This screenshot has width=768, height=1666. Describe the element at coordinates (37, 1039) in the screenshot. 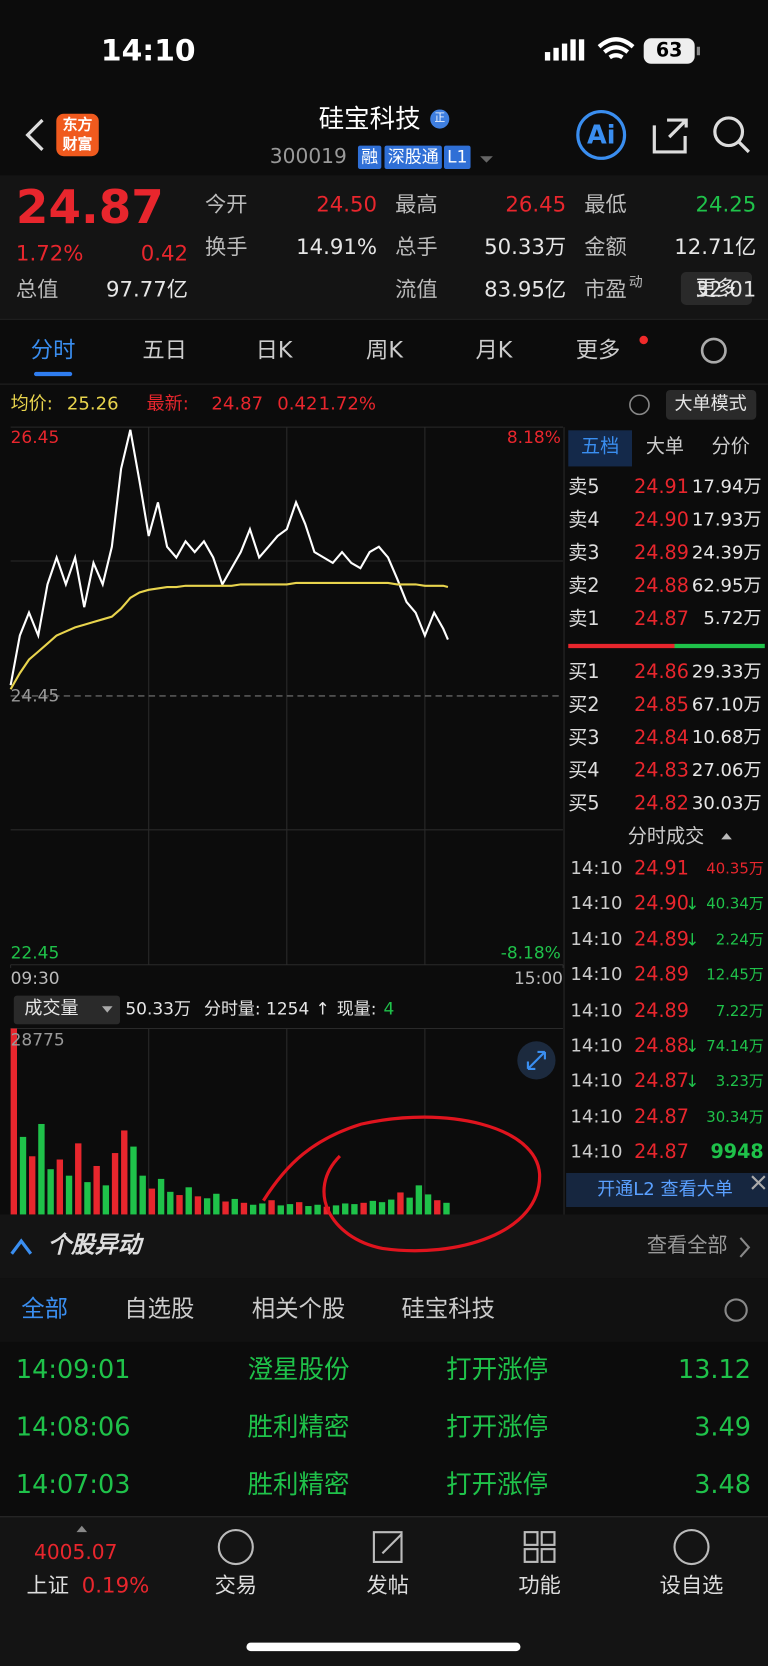

I see `y-tick-label: 28775` at that location.